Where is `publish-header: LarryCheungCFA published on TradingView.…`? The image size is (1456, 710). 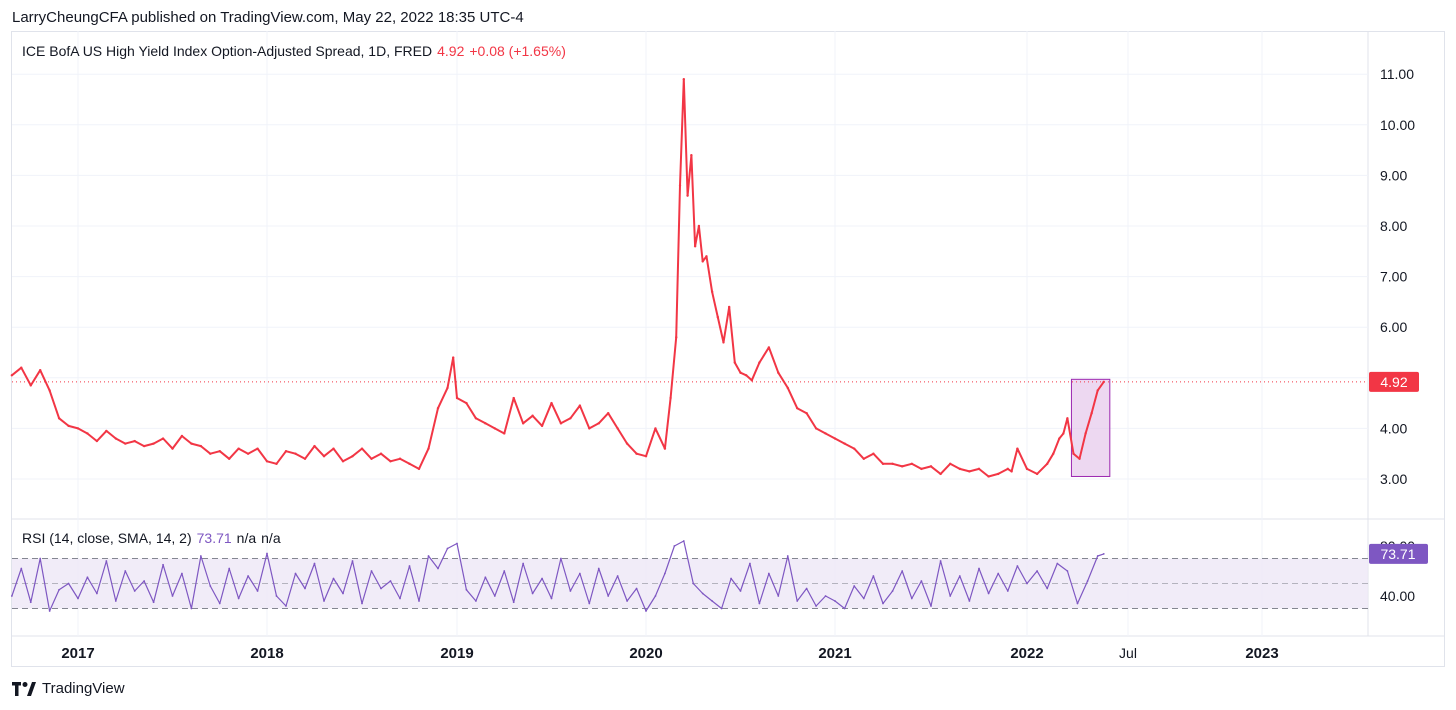
publish-header: LarryCheungCFA published on TradingView.… is located at coordinates (268, 17).